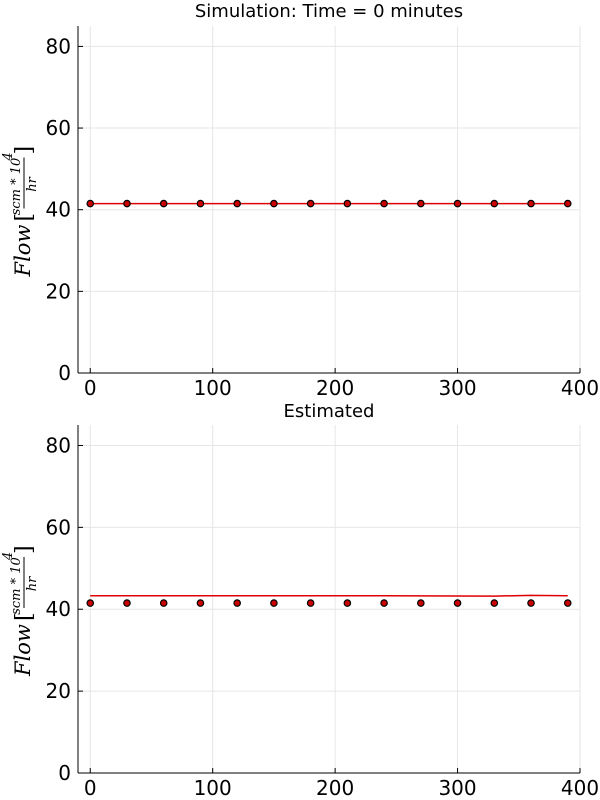 Image resolution: width=600 pixels, height=800 pixels. I want to click on series-line, so click(329, 595).